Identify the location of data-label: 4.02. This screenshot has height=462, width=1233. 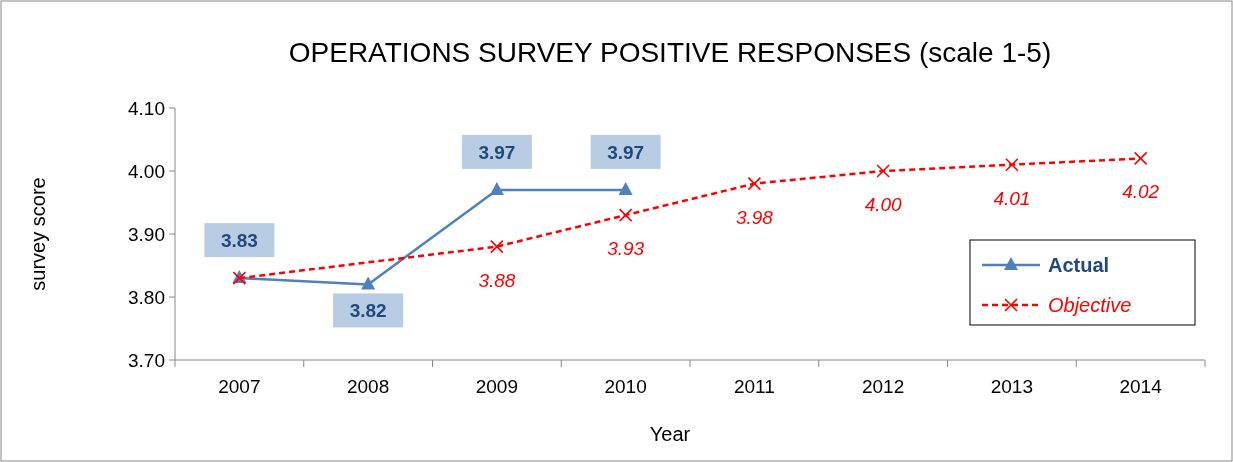
(1141, 192).